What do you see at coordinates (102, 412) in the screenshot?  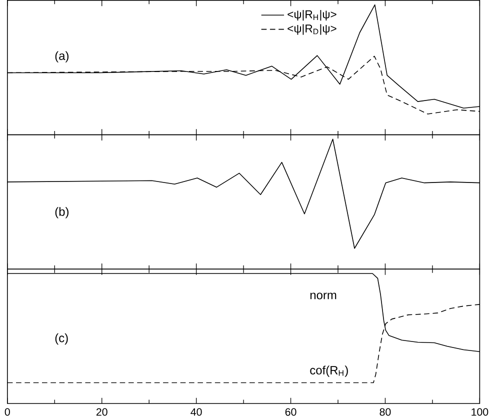 I see `x-tick-label: 20` at bounding box center [102, 412].